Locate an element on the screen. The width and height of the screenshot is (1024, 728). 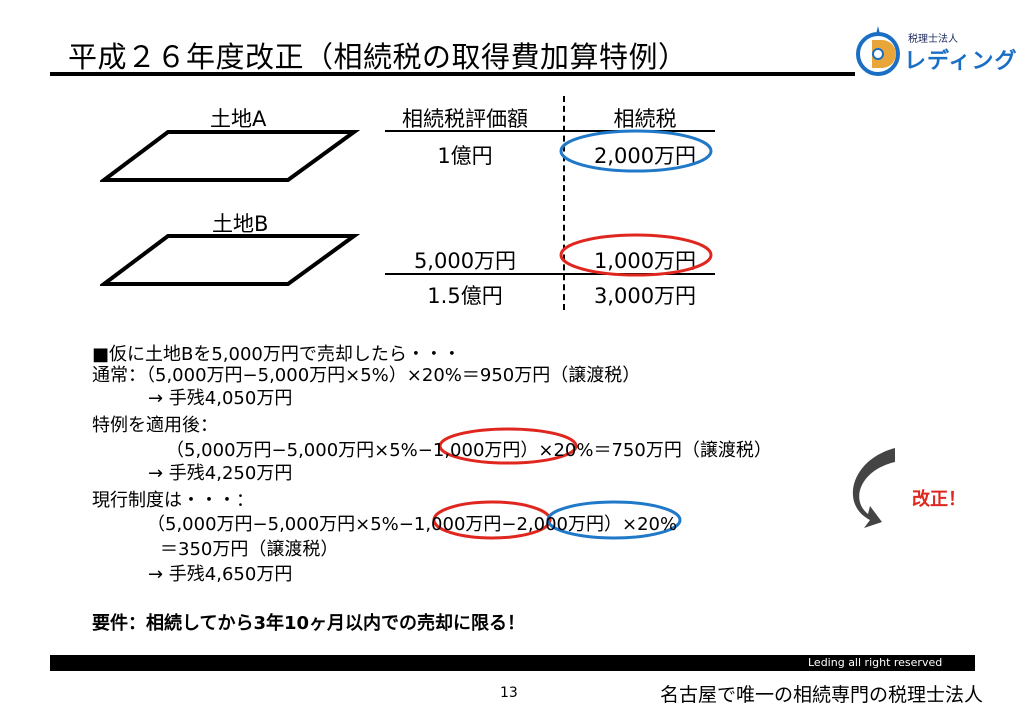
revision-label: 改正！ is located at coordinates (939, 499).